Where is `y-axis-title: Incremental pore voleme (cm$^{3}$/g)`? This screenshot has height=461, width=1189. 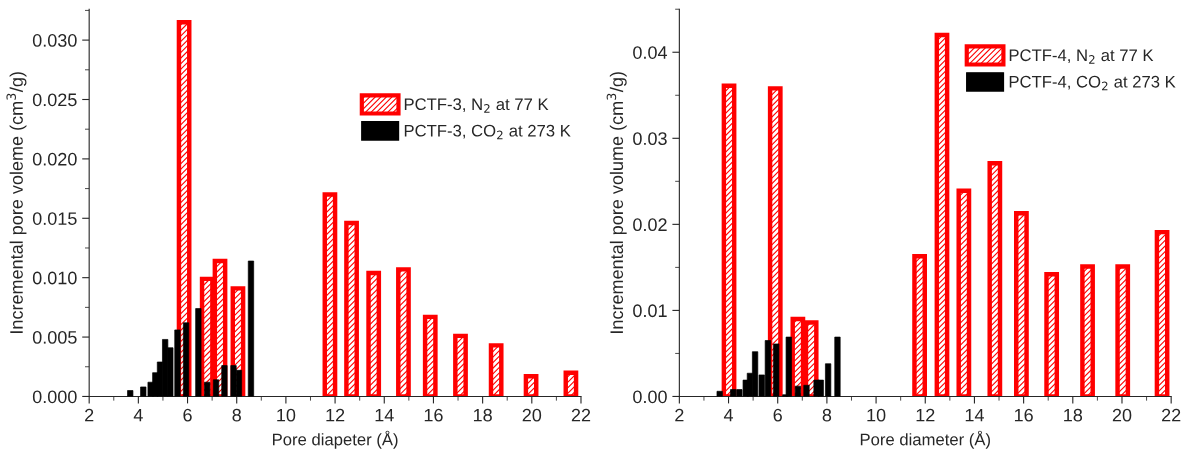 y-axis-title: Incremental pore voleme (cm$^{3}$/g) is located at coordinates (16, 202).